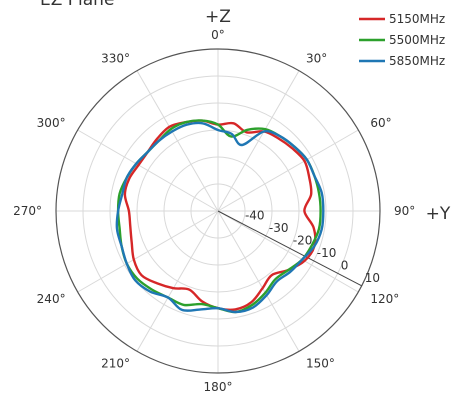 This screenshot has width=466, height=401. What do you see at coordinates (345, 265) in the screenshot?
I see `radial-tick-label: 0` at bounding box center [345, 265].